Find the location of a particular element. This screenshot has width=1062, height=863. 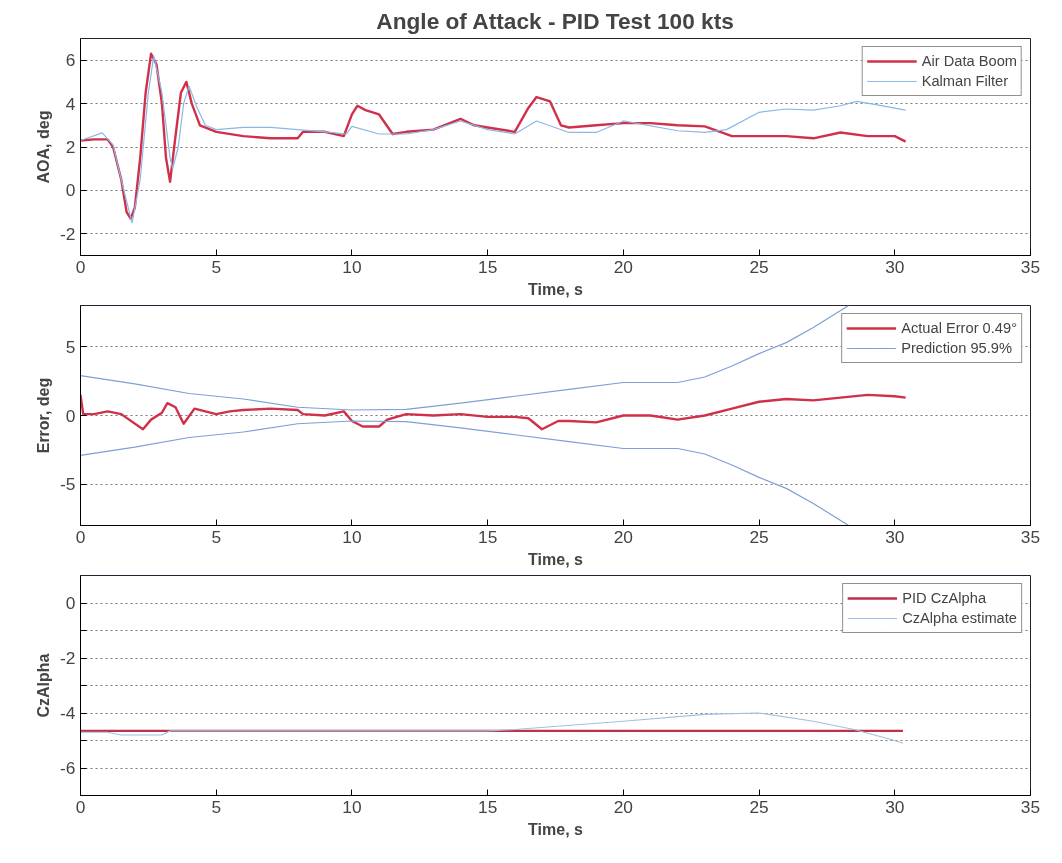

chart-title: Angle of Attack - PID Test 100 kts is located at coordinates (555, 20).